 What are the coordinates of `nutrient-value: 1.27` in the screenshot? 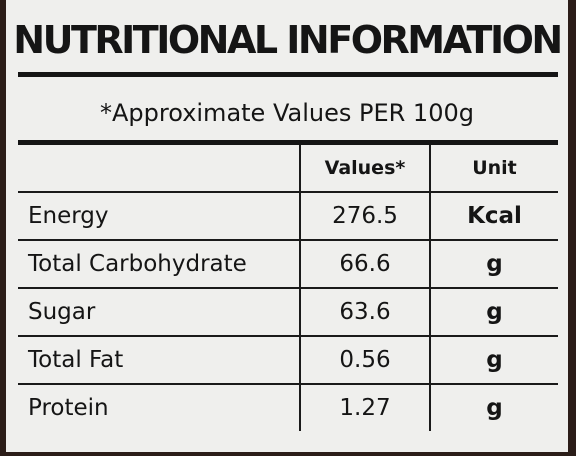 It's located at (365, 407).